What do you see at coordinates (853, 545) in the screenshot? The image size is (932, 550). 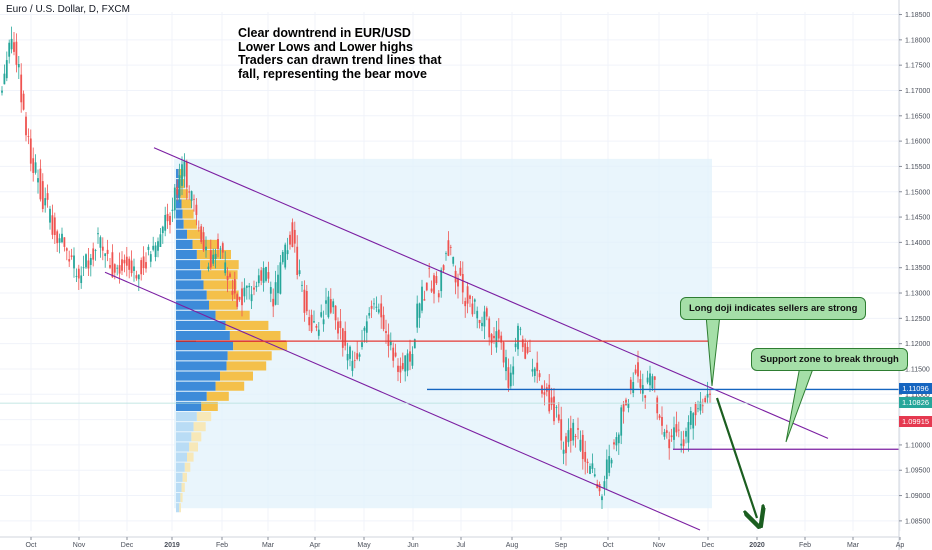 I see `time-tick-label: Mar` at bounding box center [853, 545].